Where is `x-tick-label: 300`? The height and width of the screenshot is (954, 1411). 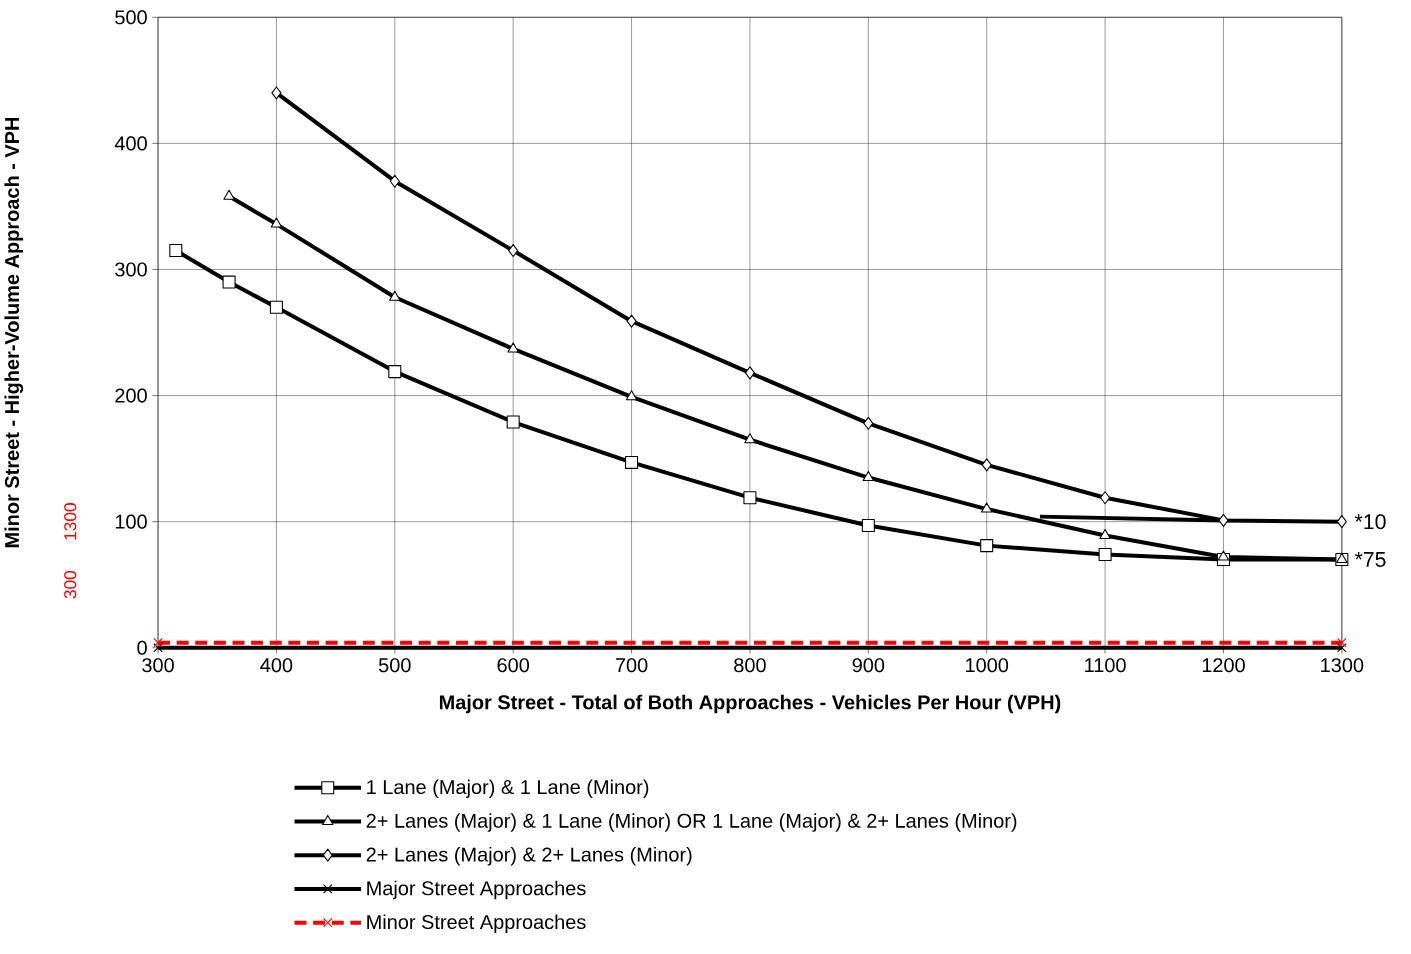
x-tick-label: 300 is located at coordinates (158, 665).